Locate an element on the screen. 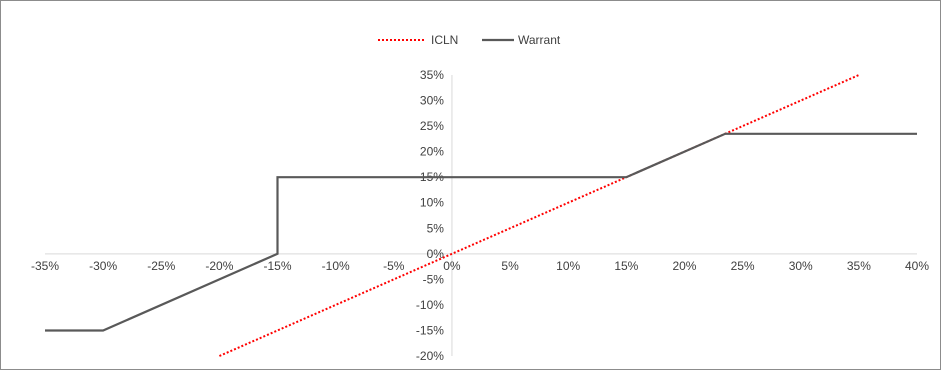 This screenshot has width=941, height=370. y-axis-ticks: 35%30%25%20%15%10%5%0%-5%-10%-15%-20% is located at coordinates (430, 215).